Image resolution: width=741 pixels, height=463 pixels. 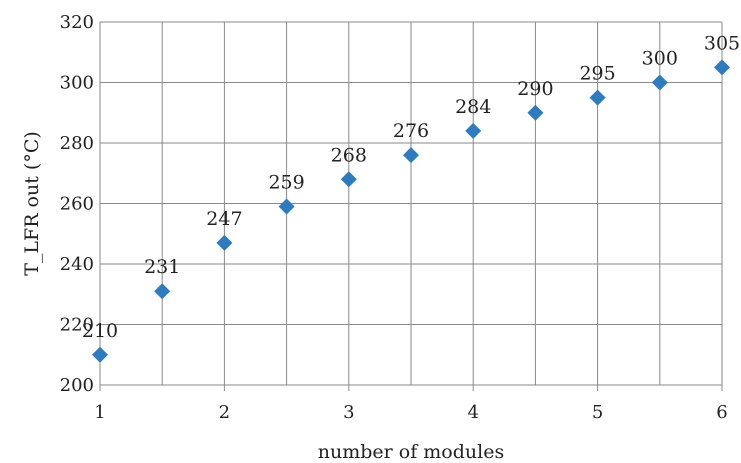 I want to click on y-tick-label: 260, so click(x=77, y=204).